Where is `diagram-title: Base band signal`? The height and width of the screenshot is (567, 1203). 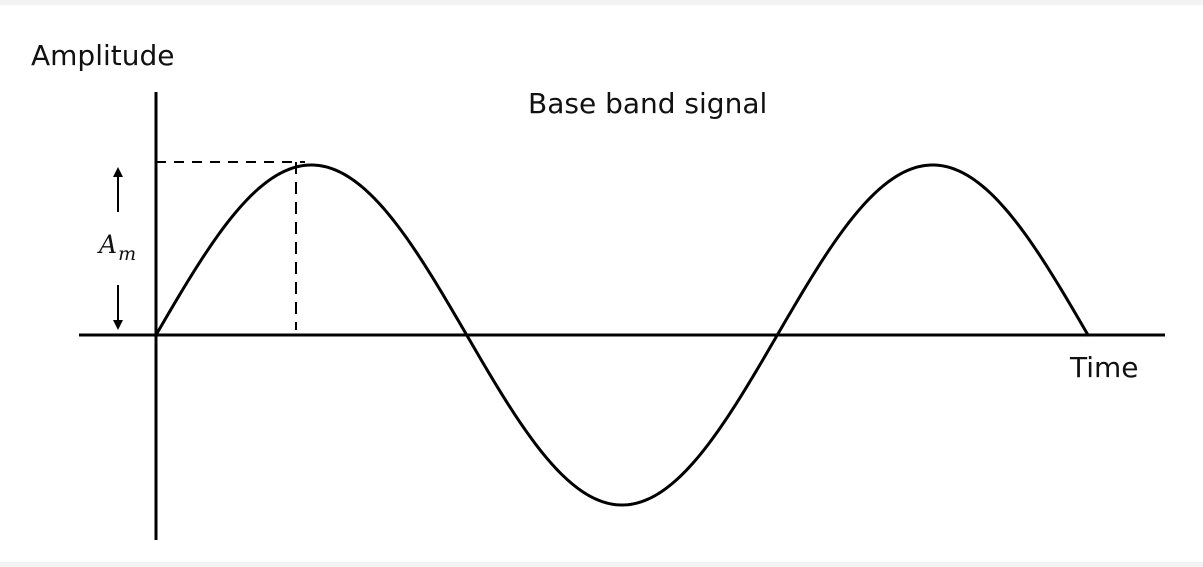 diagram-title: Base band signal is located at coordinates (648, 103).